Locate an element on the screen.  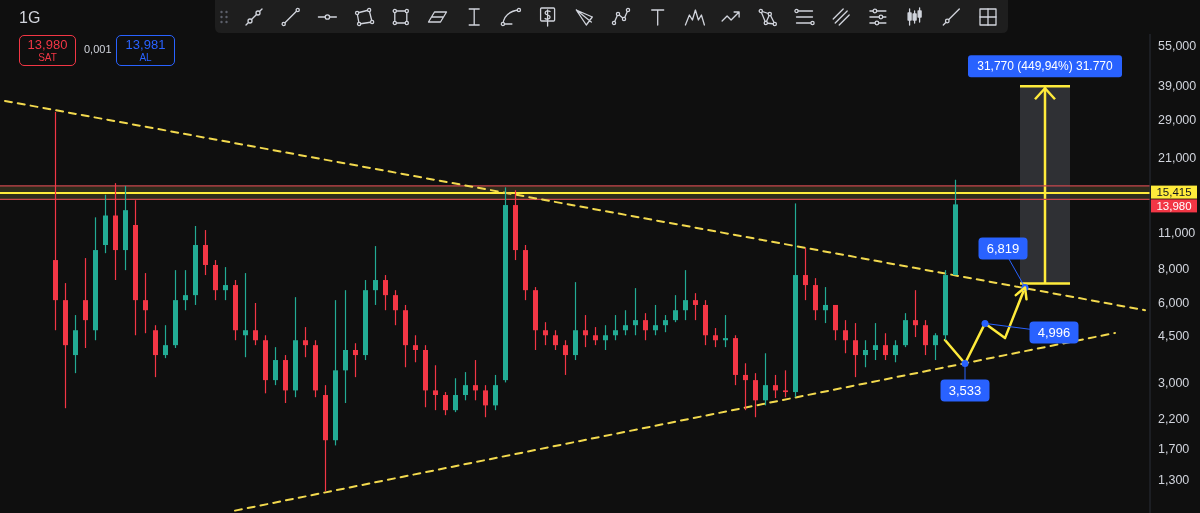
y-tick-label: 8,000 is located at coordinates (1174, 269).